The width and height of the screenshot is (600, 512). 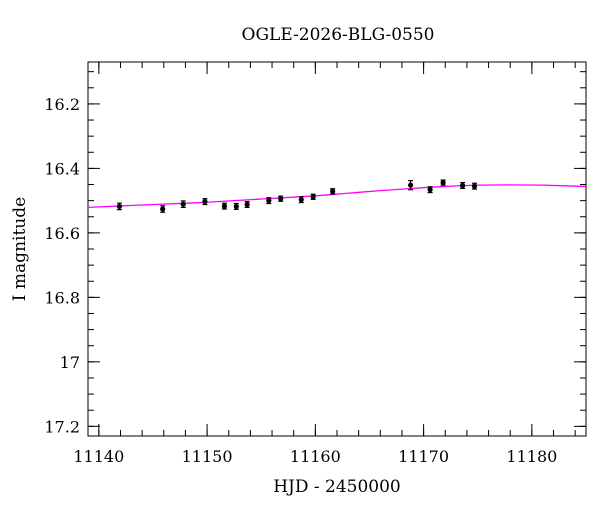 I want to click on data-points, so click(x=297, y=196).